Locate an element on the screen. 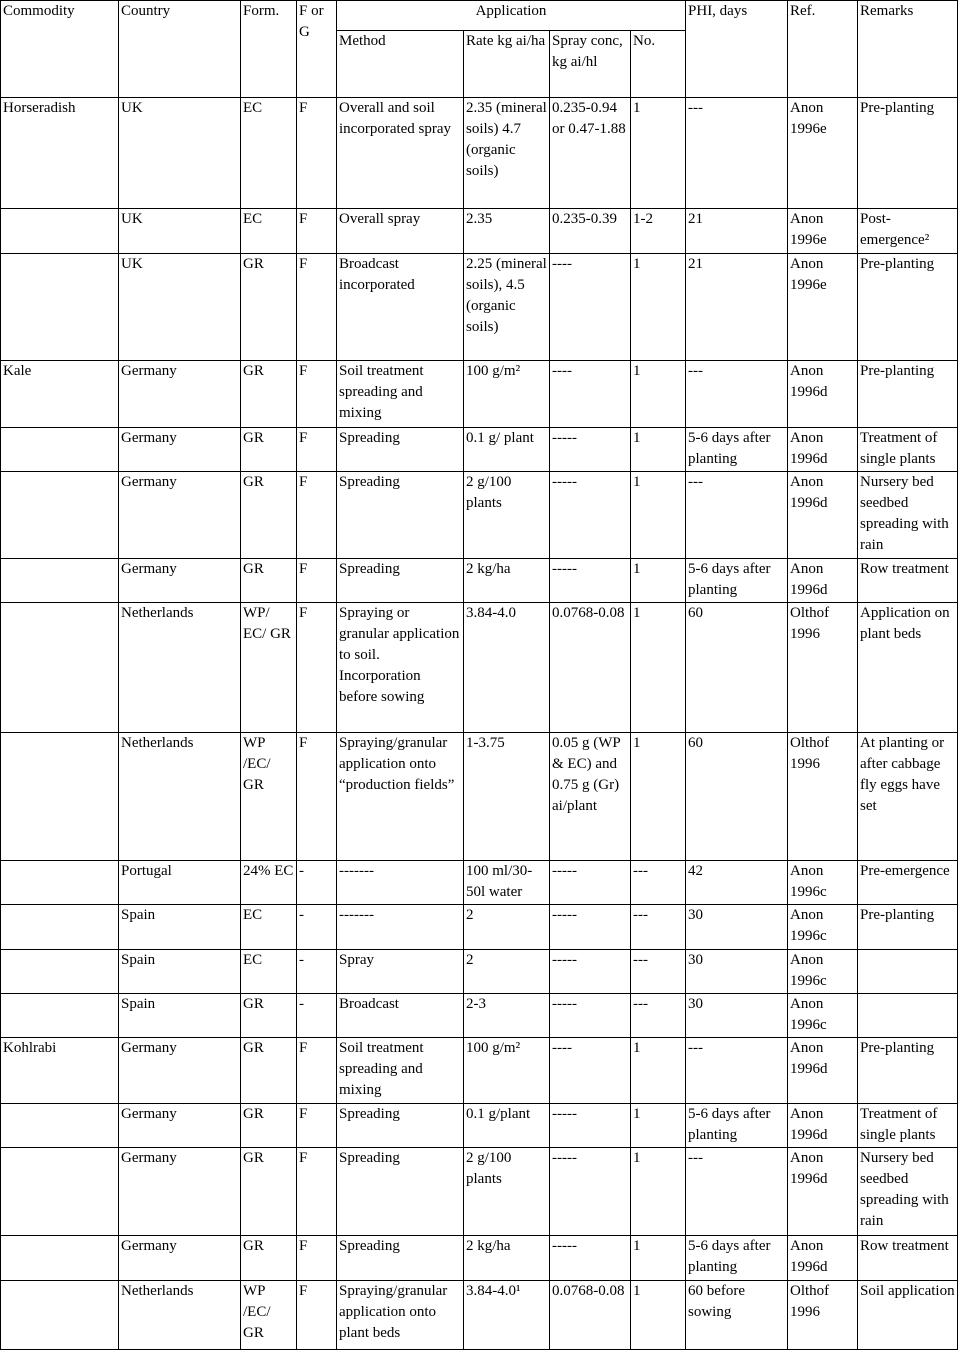 Image resolution: width=962 pixels, height=1350 pixels. table-cell: - is located at coordinates (316, 1015).